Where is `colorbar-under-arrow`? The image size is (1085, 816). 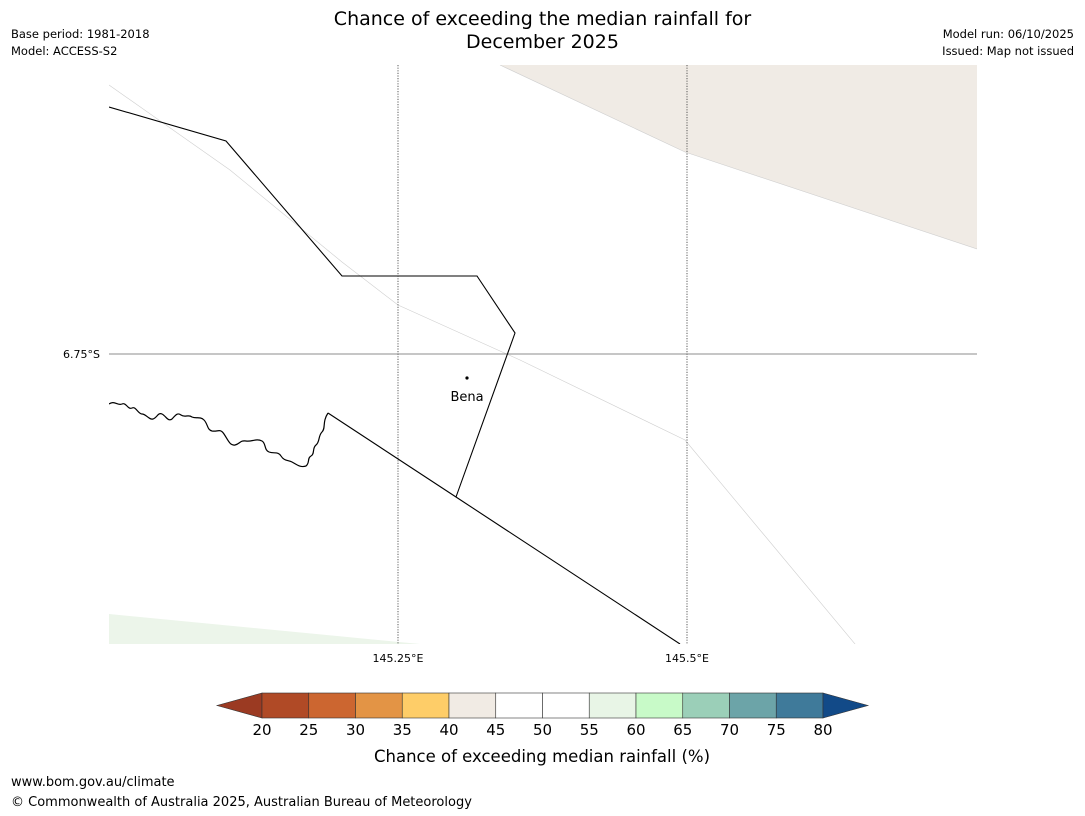
colorbar-under-arrow is located at coordinates (239, 705).